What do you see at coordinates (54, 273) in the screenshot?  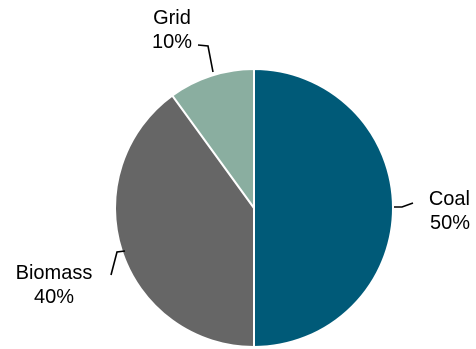 I see `slice-label-biomass: Biomass` at bounding box center [54, 273].